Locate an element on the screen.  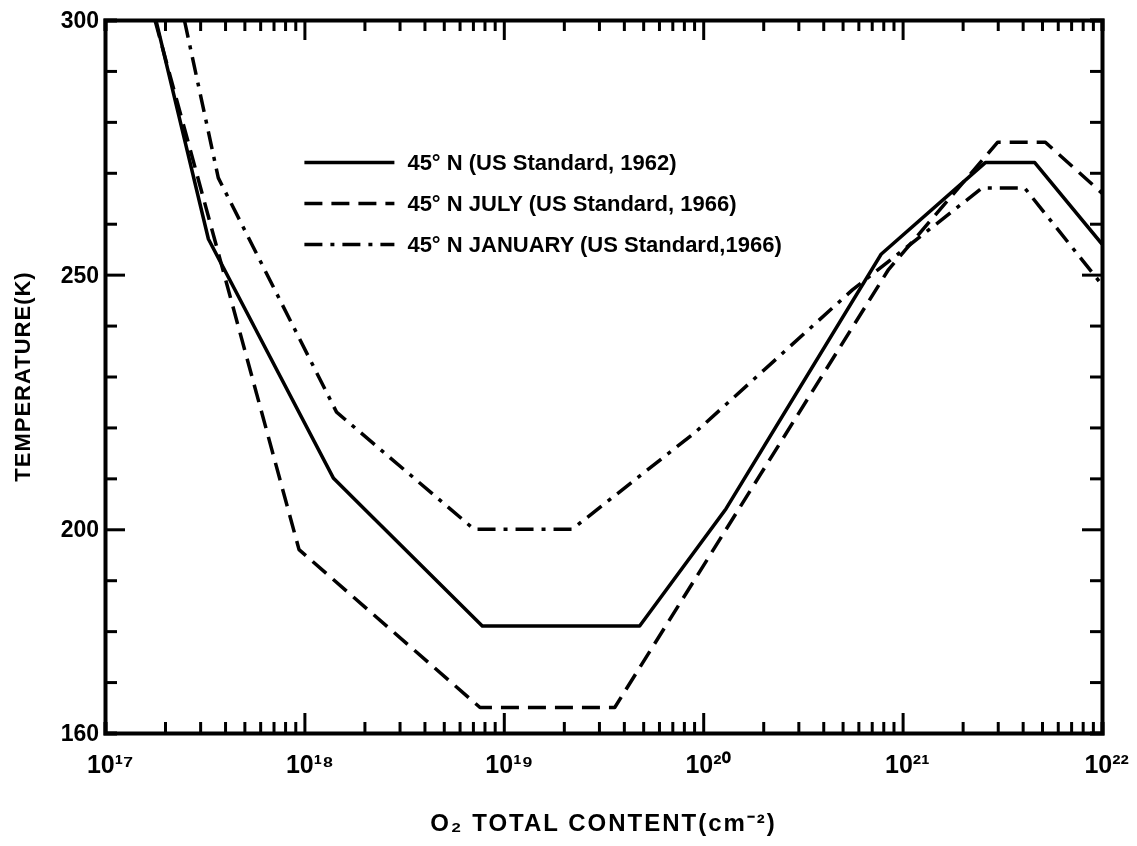
y-tick-label: 160 is located at coordinates (79, 732).